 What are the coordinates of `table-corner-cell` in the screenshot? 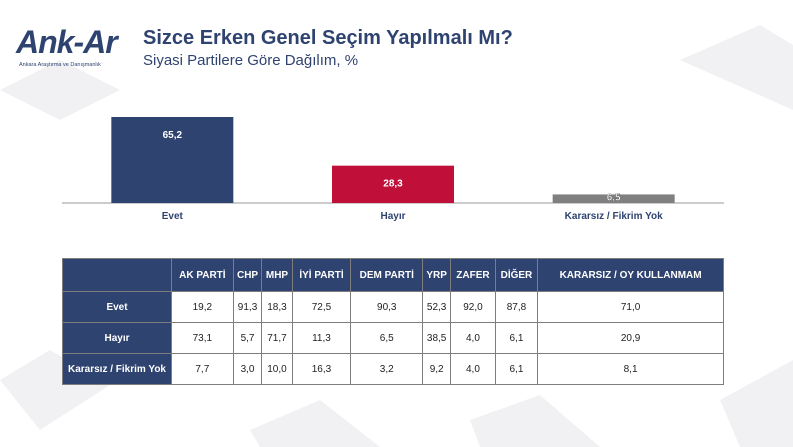 It's located at (117, 275).